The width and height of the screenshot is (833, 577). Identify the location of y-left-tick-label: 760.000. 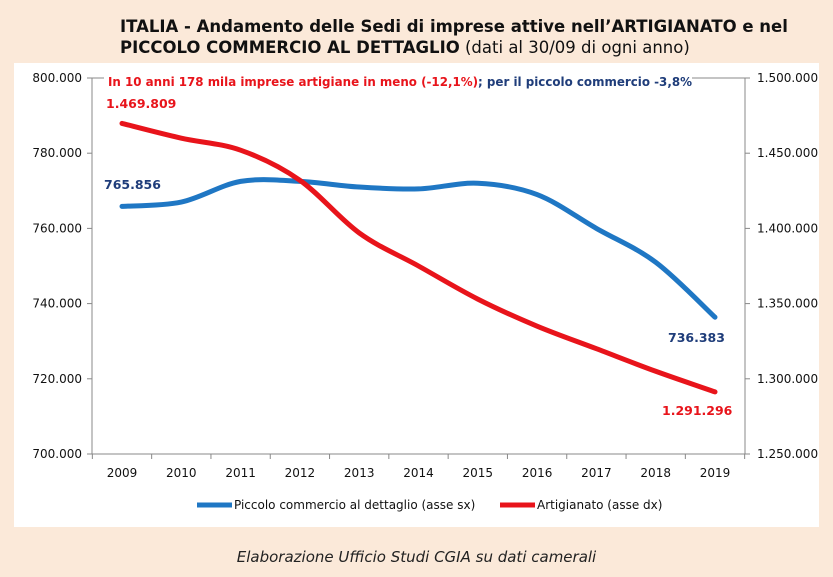
(57, 228).